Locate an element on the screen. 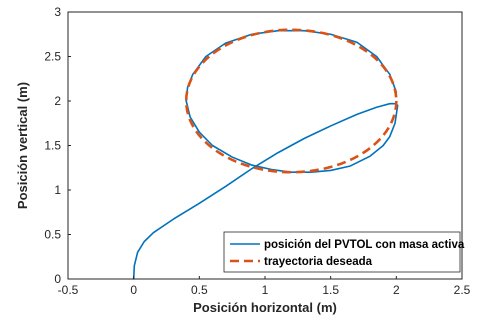 Image resolution: width=489 pixels, height=321 pixels. x-axis-label: Posición horizontal (m) is located at coordinates (265, 307).